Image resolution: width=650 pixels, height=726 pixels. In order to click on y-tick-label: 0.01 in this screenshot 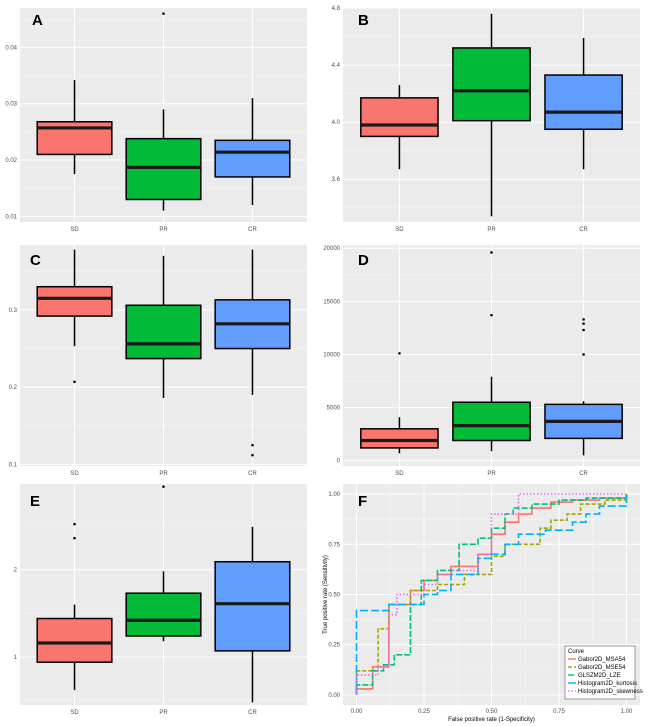, I will do `click(11, 217)`.